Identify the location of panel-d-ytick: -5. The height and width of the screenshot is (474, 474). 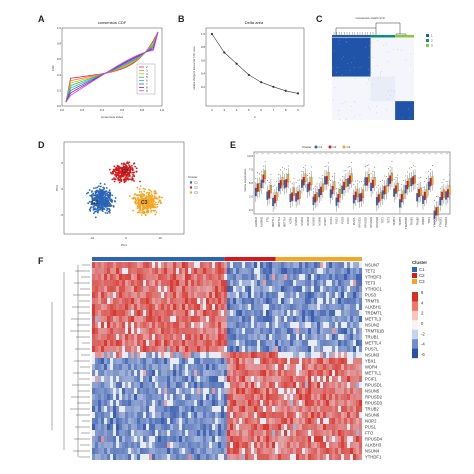
(61, 215).